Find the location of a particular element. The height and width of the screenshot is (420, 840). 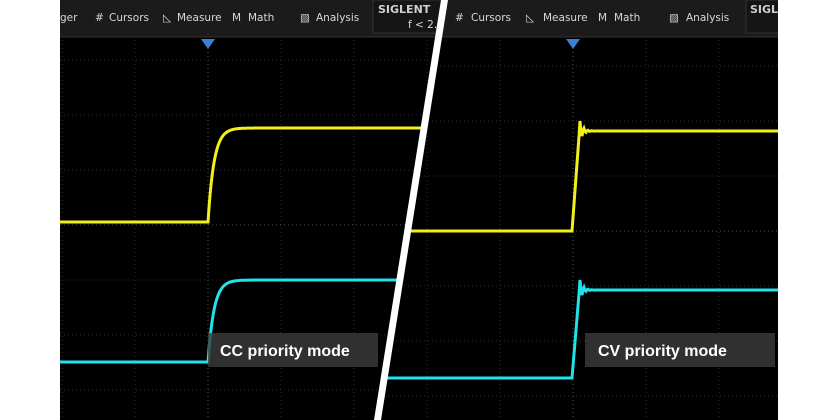

brand-logo: SIGL is located at coordinates (764, 9).